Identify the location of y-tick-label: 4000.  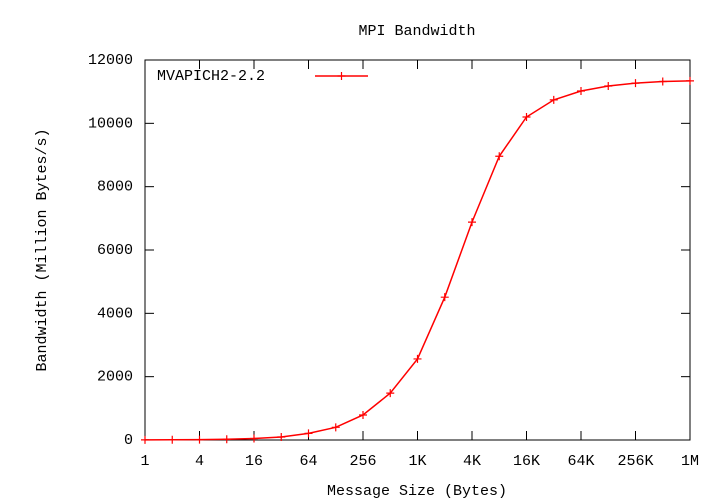
(115, 313).